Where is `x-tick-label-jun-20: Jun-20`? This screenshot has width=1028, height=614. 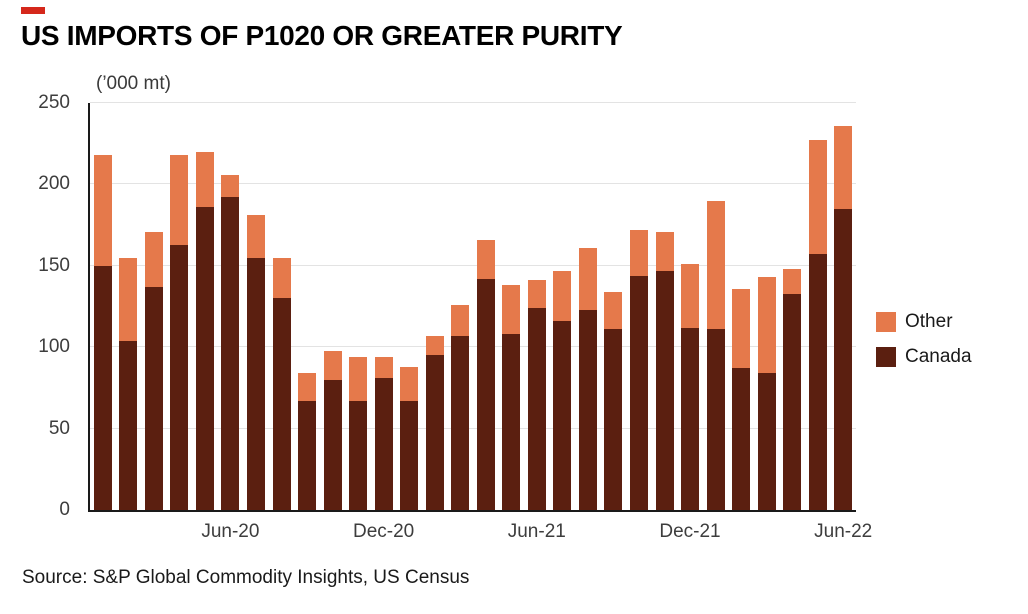 x-tick-label-jun-20: Jun-20 is located at coordinates (230, 531).